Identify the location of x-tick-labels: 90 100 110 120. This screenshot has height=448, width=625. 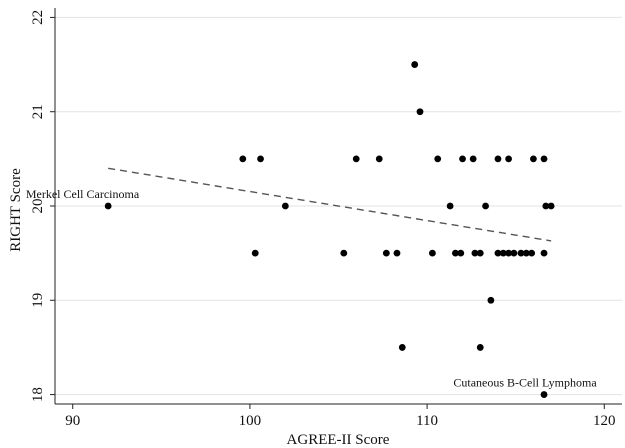
(340, 421).